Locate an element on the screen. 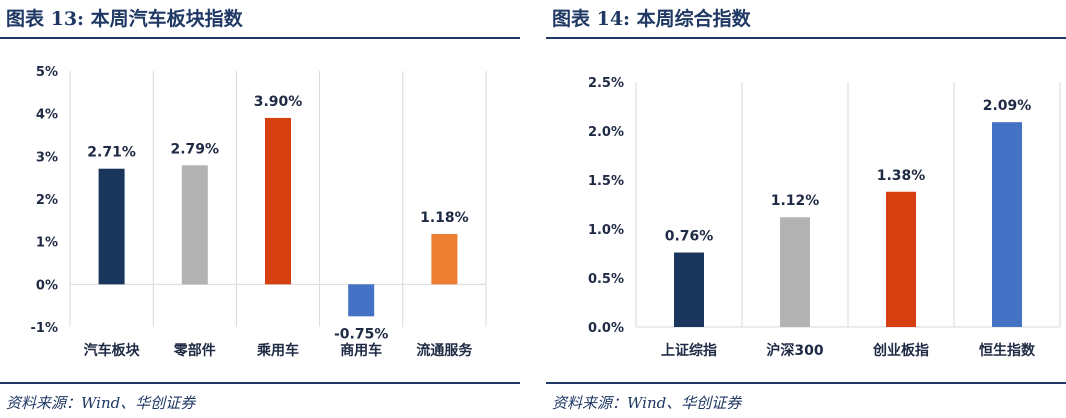  x-tick-label: 恒生指数 is located at coordinates (1007, 350).